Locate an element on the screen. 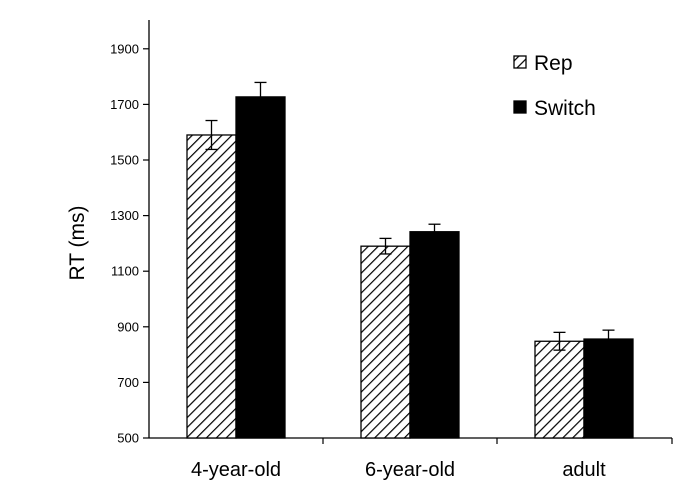  y-tick-label: 1100 is located at coordinates (125, 271).